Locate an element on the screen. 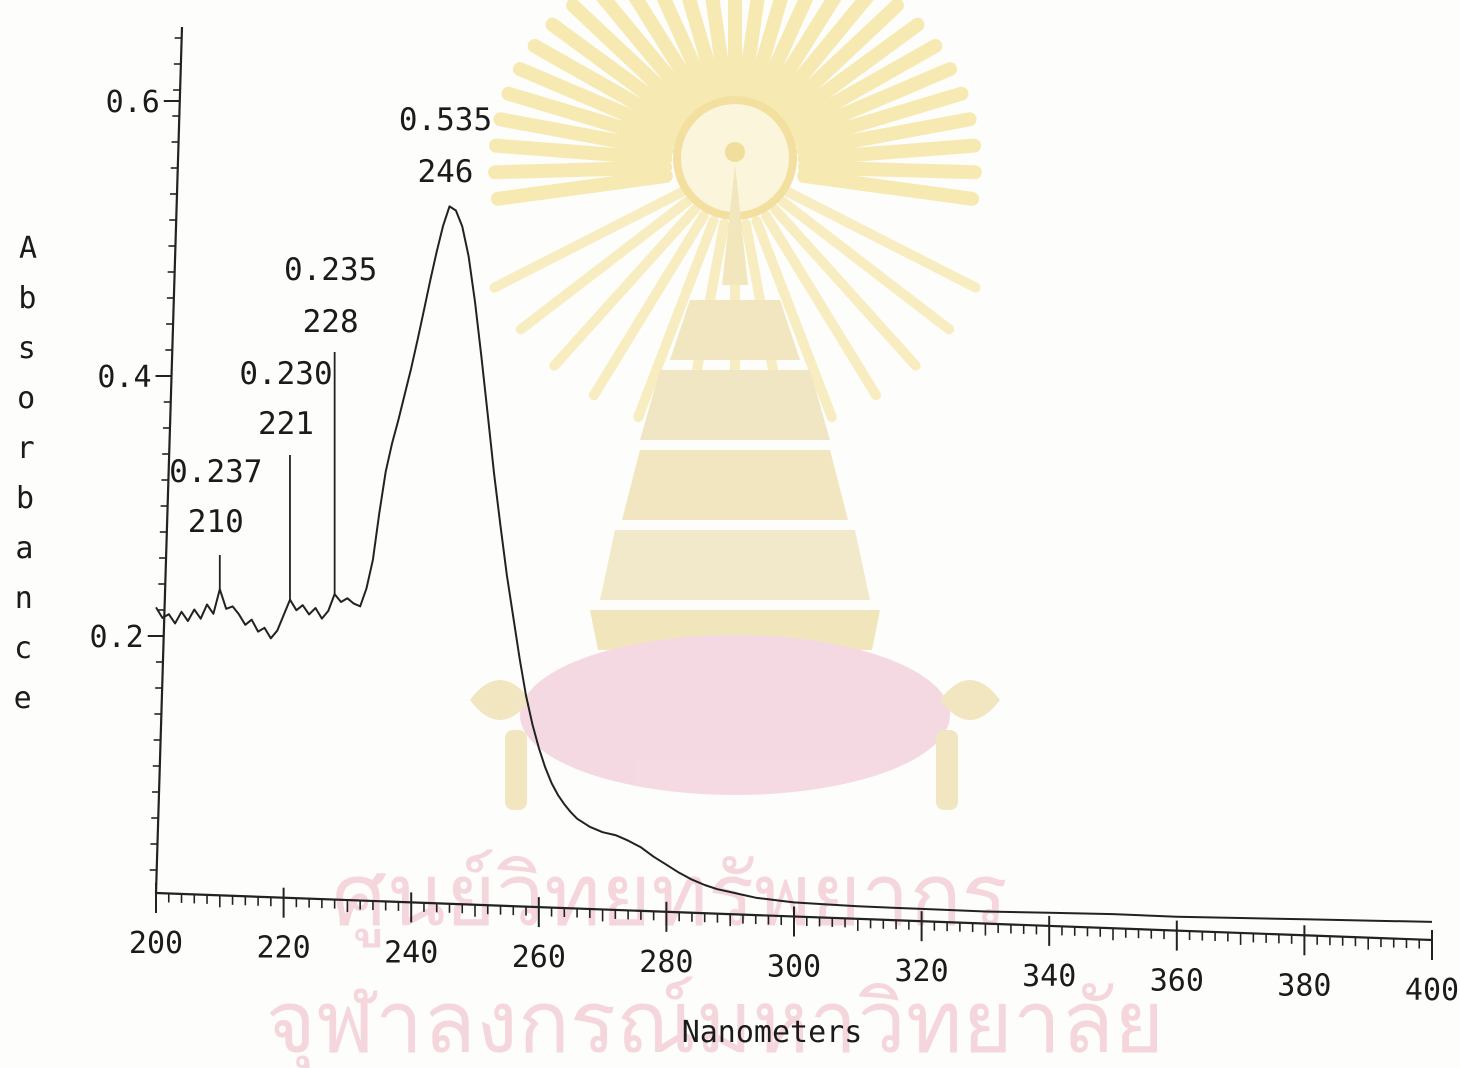 This screenshot has height=1068, width=1460. watermark-line-2: จุฬาลงกรณ์มหาวิทยาลัย is located at coordinates (715, 1020).